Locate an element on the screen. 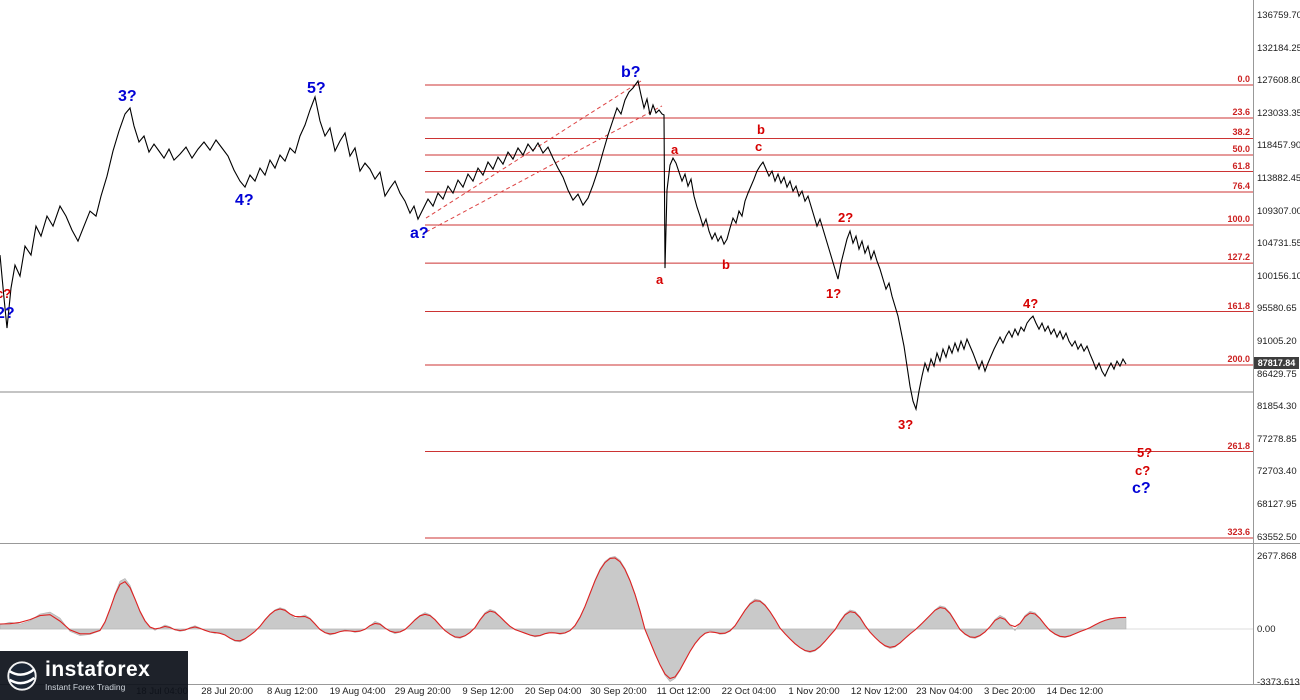 Image resolution: width=1300 pixels, height=700 pixels. instaforex-watermark: instaforex Instant Forex Trading is located at coordinates (94, 675).